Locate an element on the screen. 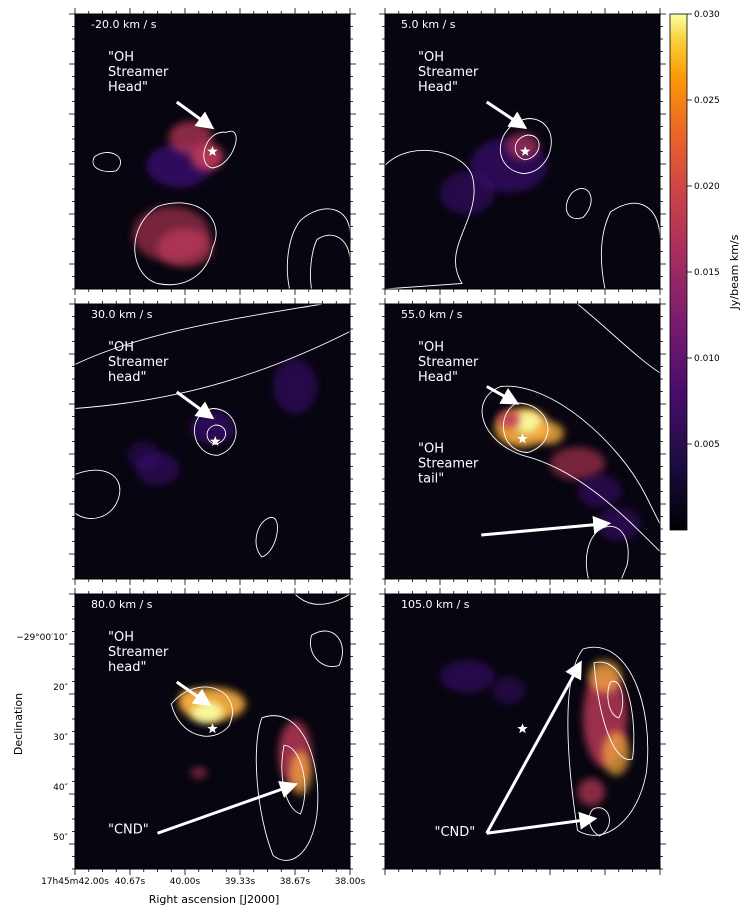 The height and width of the screenshot is (915, 753). y-tick-label: −29°00′10″ is located at coordinates (42, 638).